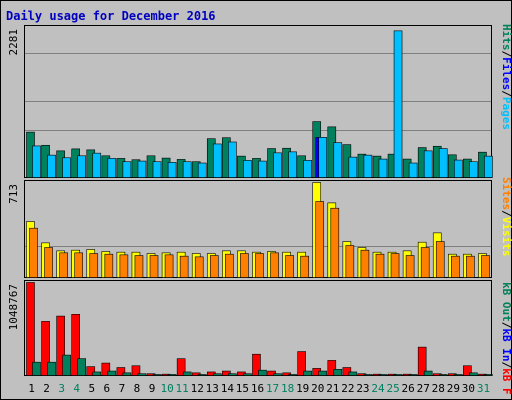 The width and height of the screenshot is (512, 400). Describe the element at coordinates (257, 388) in the screenshot. I see `x-tick-label: 16` at that location.